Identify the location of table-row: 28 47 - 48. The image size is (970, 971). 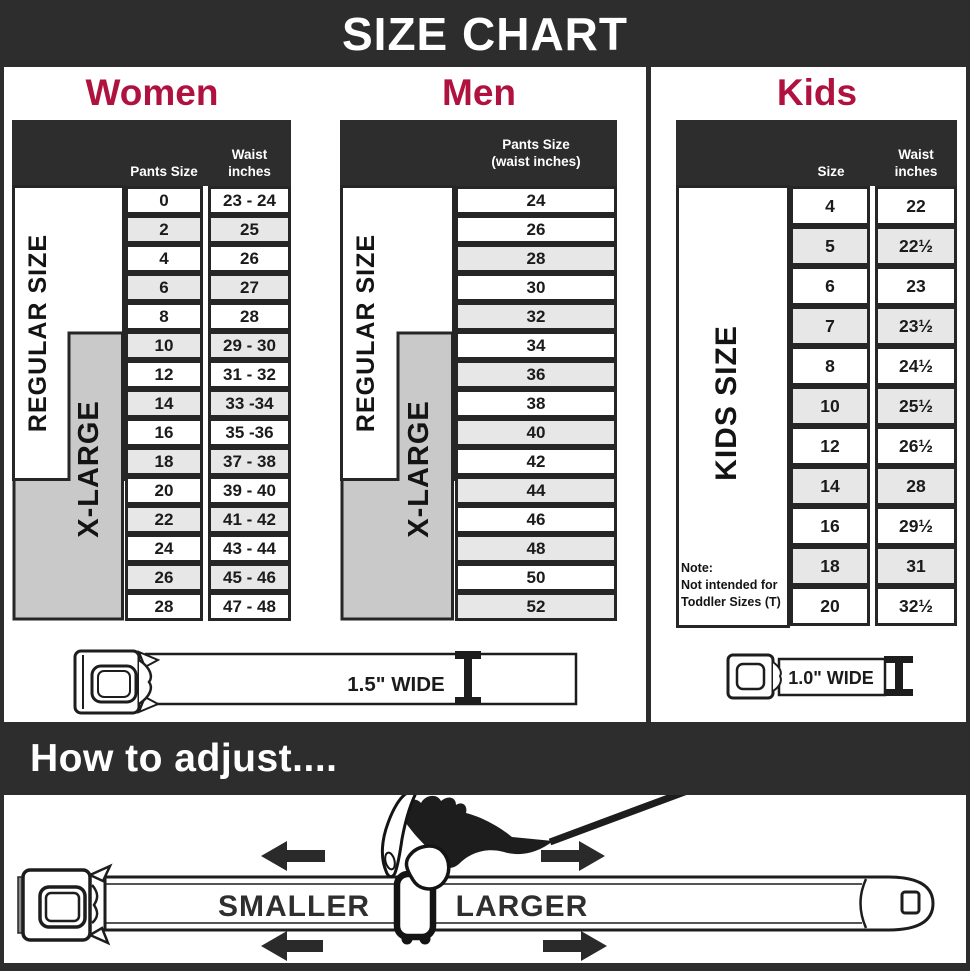
(151, 606).